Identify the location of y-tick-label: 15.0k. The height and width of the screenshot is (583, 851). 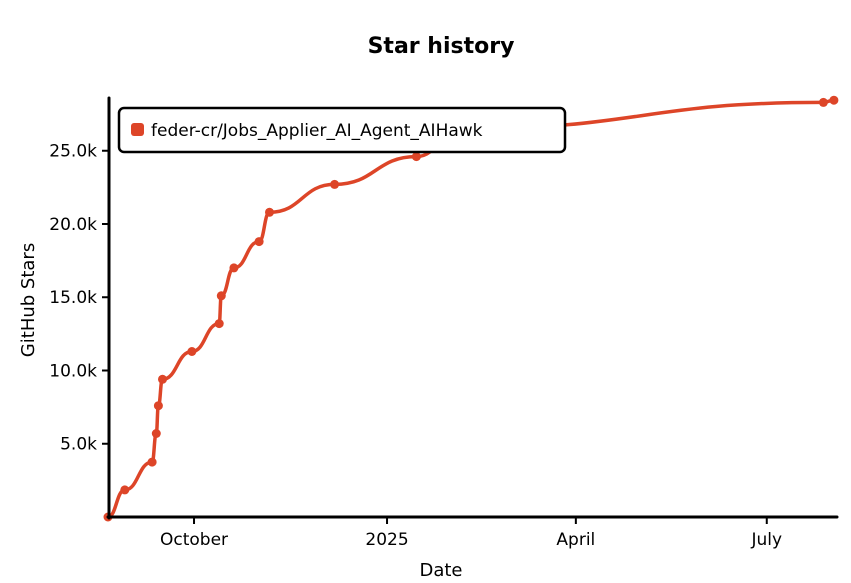
(73, 298).